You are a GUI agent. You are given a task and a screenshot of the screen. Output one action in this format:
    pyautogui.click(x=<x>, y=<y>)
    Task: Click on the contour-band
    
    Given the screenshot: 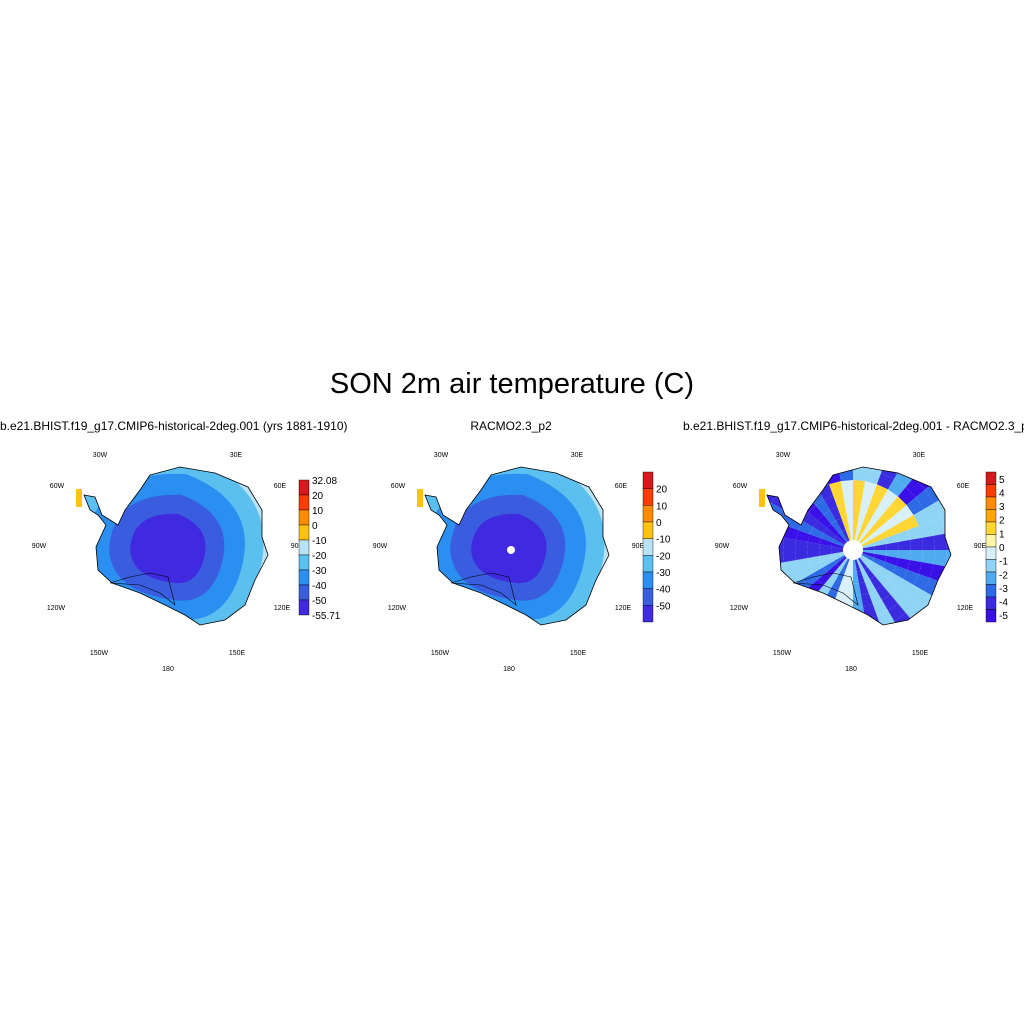 What is the action you would take?
    pyautogui.click(x=168, y=548)
    